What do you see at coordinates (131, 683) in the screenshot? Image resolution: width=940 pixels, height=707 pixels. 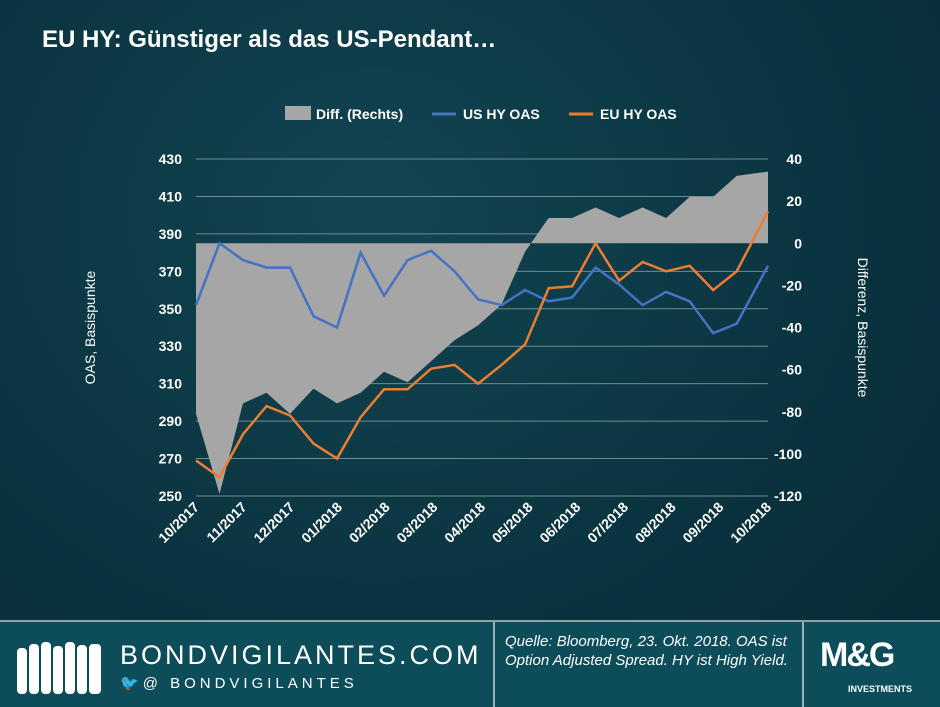 I see `twitter-icon: 🐦` at bounding box center [131, 683].